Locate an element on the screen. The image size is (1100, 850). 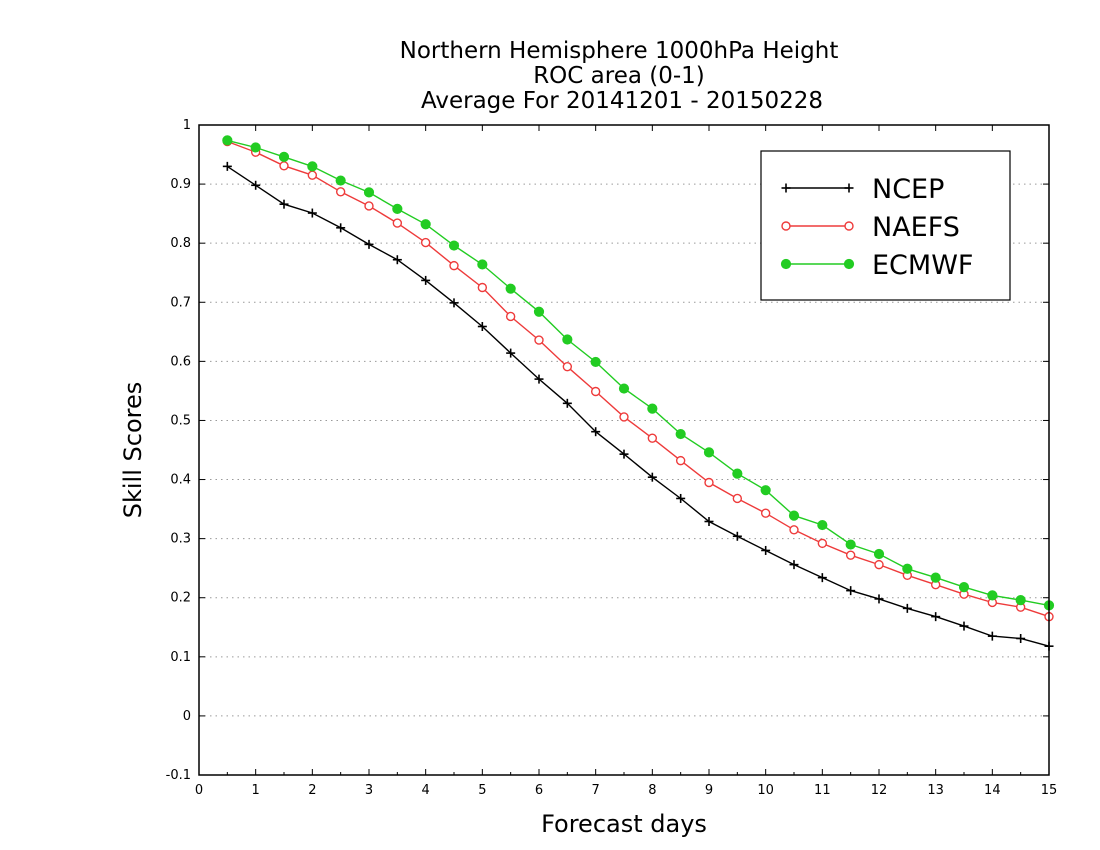
x-tick-label: 12 is located at coordinates (879, 790).